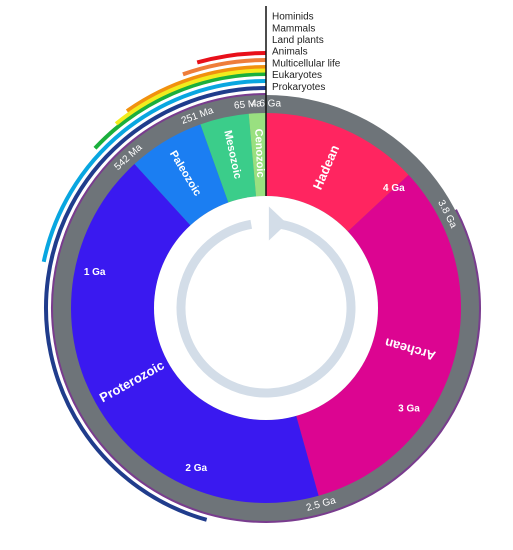 Image resolution: width=513 pixels, height=550 pixels. Describe the element at coordinates (259, 152) in the screenshot. I see `eon-label-cenozoic: Cenozoic` at that location.